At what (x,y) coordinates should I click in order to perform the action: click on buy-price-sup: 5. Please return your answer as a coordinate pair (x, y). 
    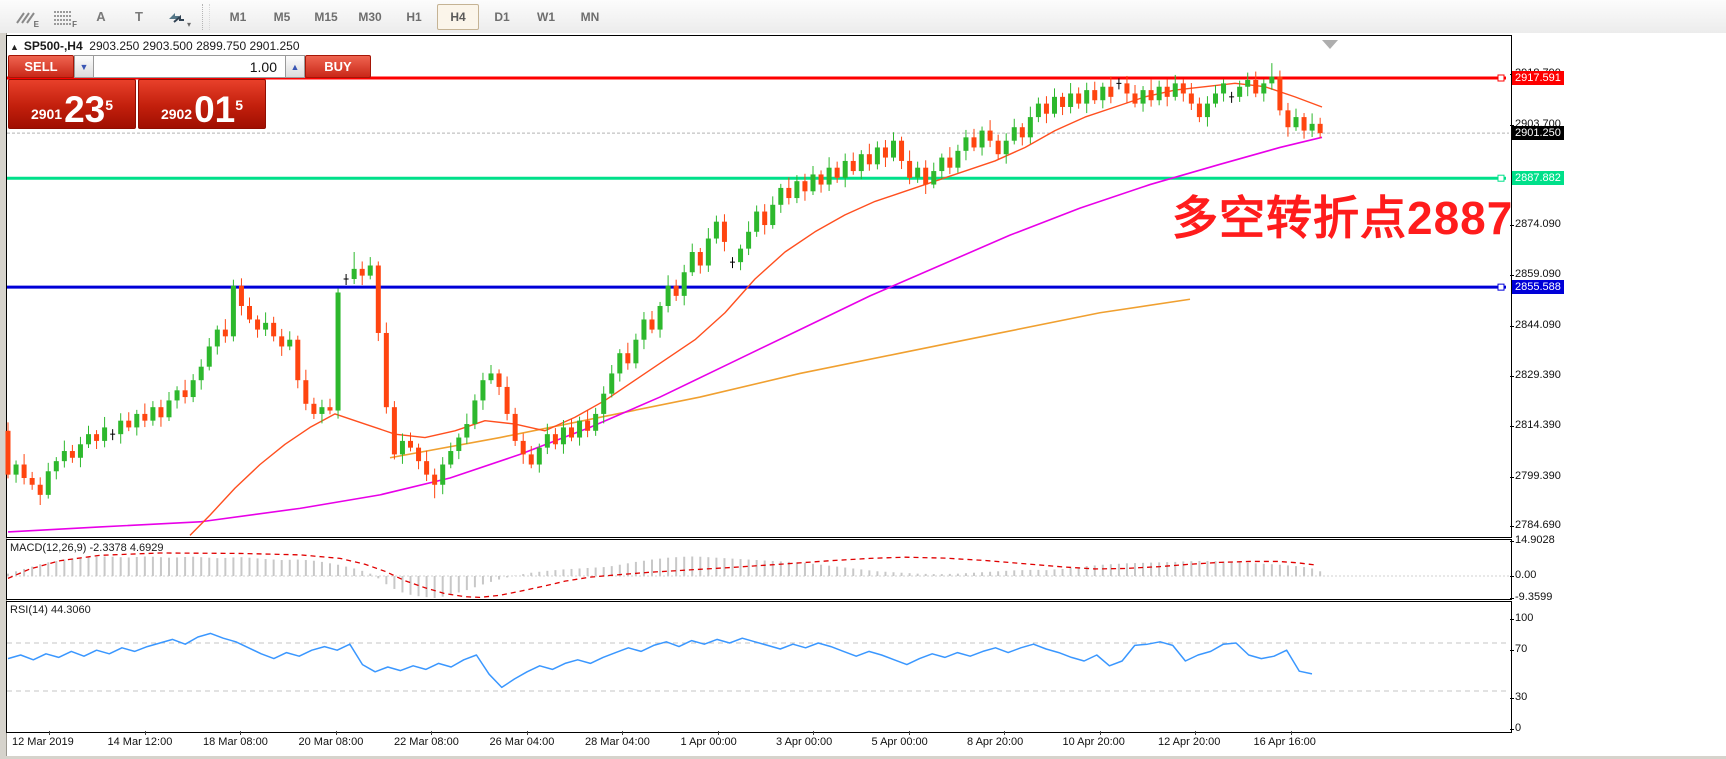
    Looking at the image, I should click on (239, 105).